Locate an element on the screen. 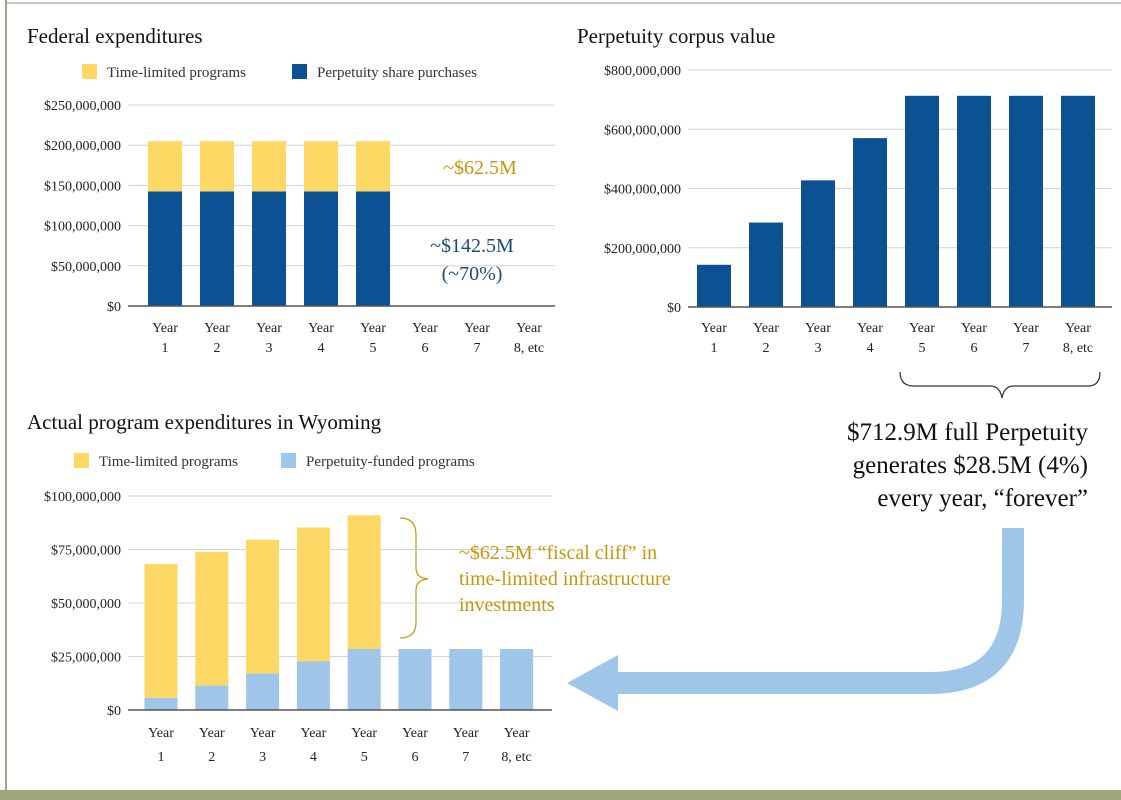 This screenshot has width=1121, height=800. annotation: $712.9M full Perpetuity is located at coordinates (967, 432).